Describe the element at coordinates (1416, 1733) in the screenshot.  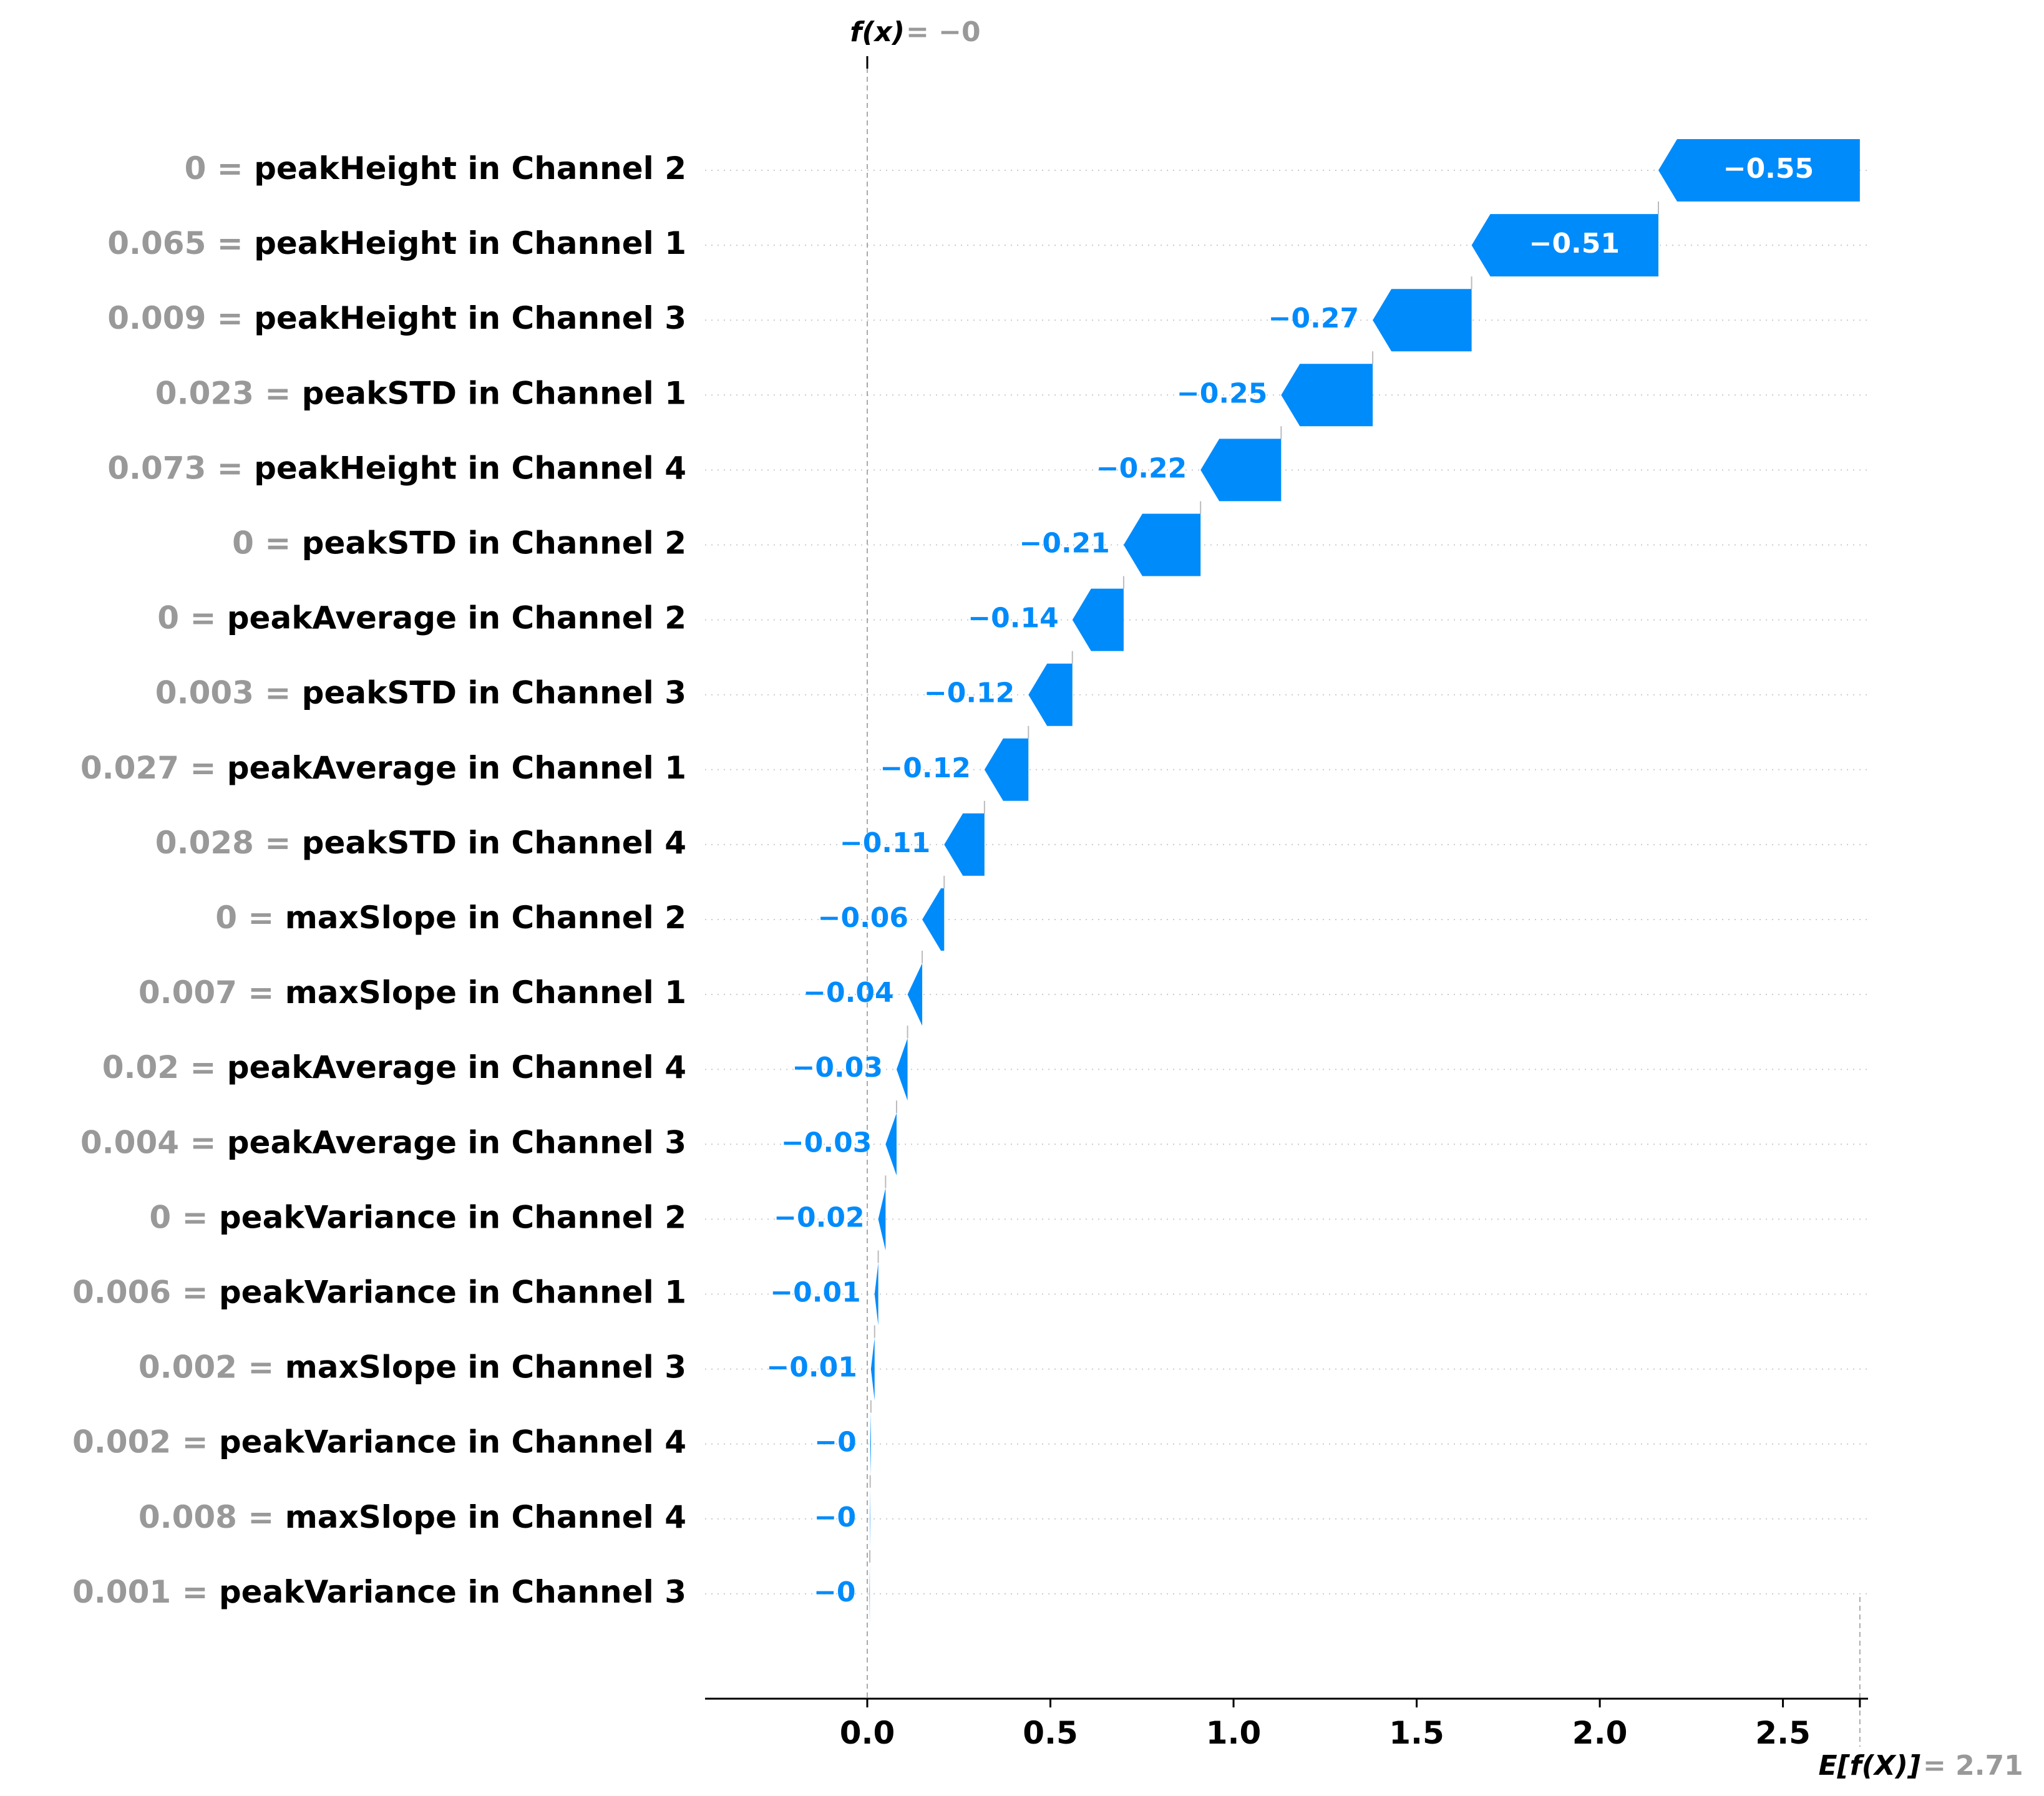
I see `x-tick-label: 1.5` at that location.